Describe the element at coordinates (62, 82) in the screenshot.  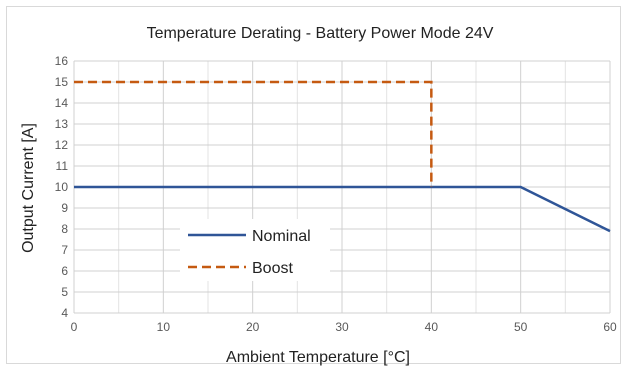
I see `y-tick-label: 15` at that location.